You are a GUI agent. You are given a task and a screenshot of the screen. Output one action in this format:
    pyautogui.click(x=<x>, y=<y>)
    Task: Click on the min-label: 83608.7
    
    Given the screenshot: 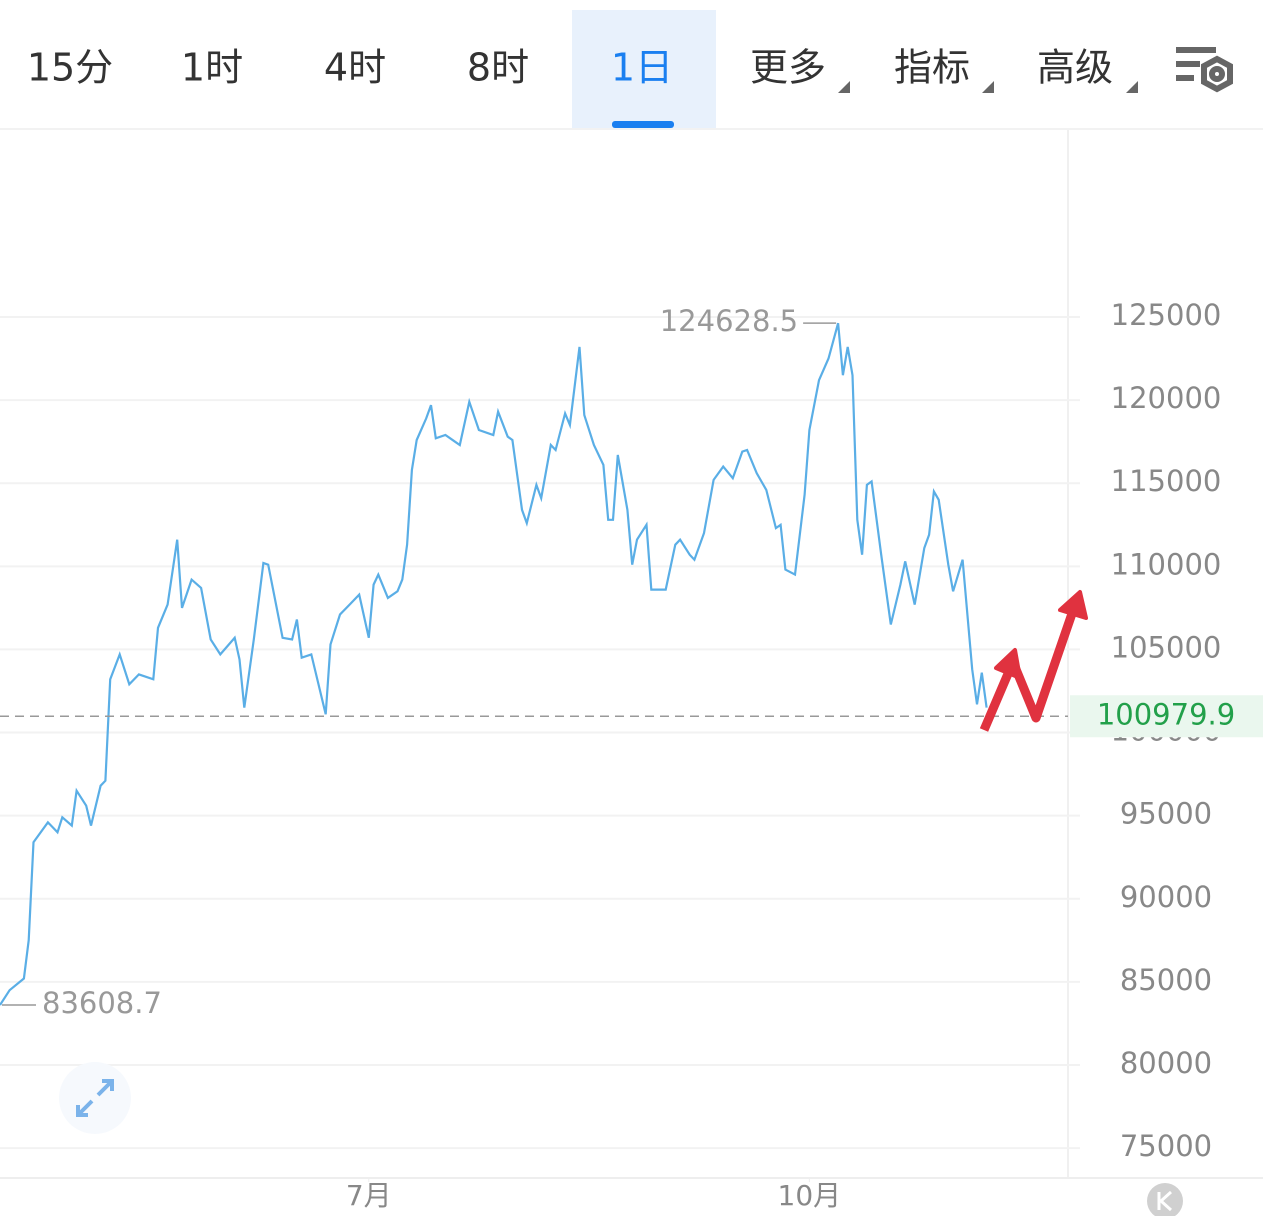 What is the action you would take?
    pyautogui.click(x=102, y=1003)
    